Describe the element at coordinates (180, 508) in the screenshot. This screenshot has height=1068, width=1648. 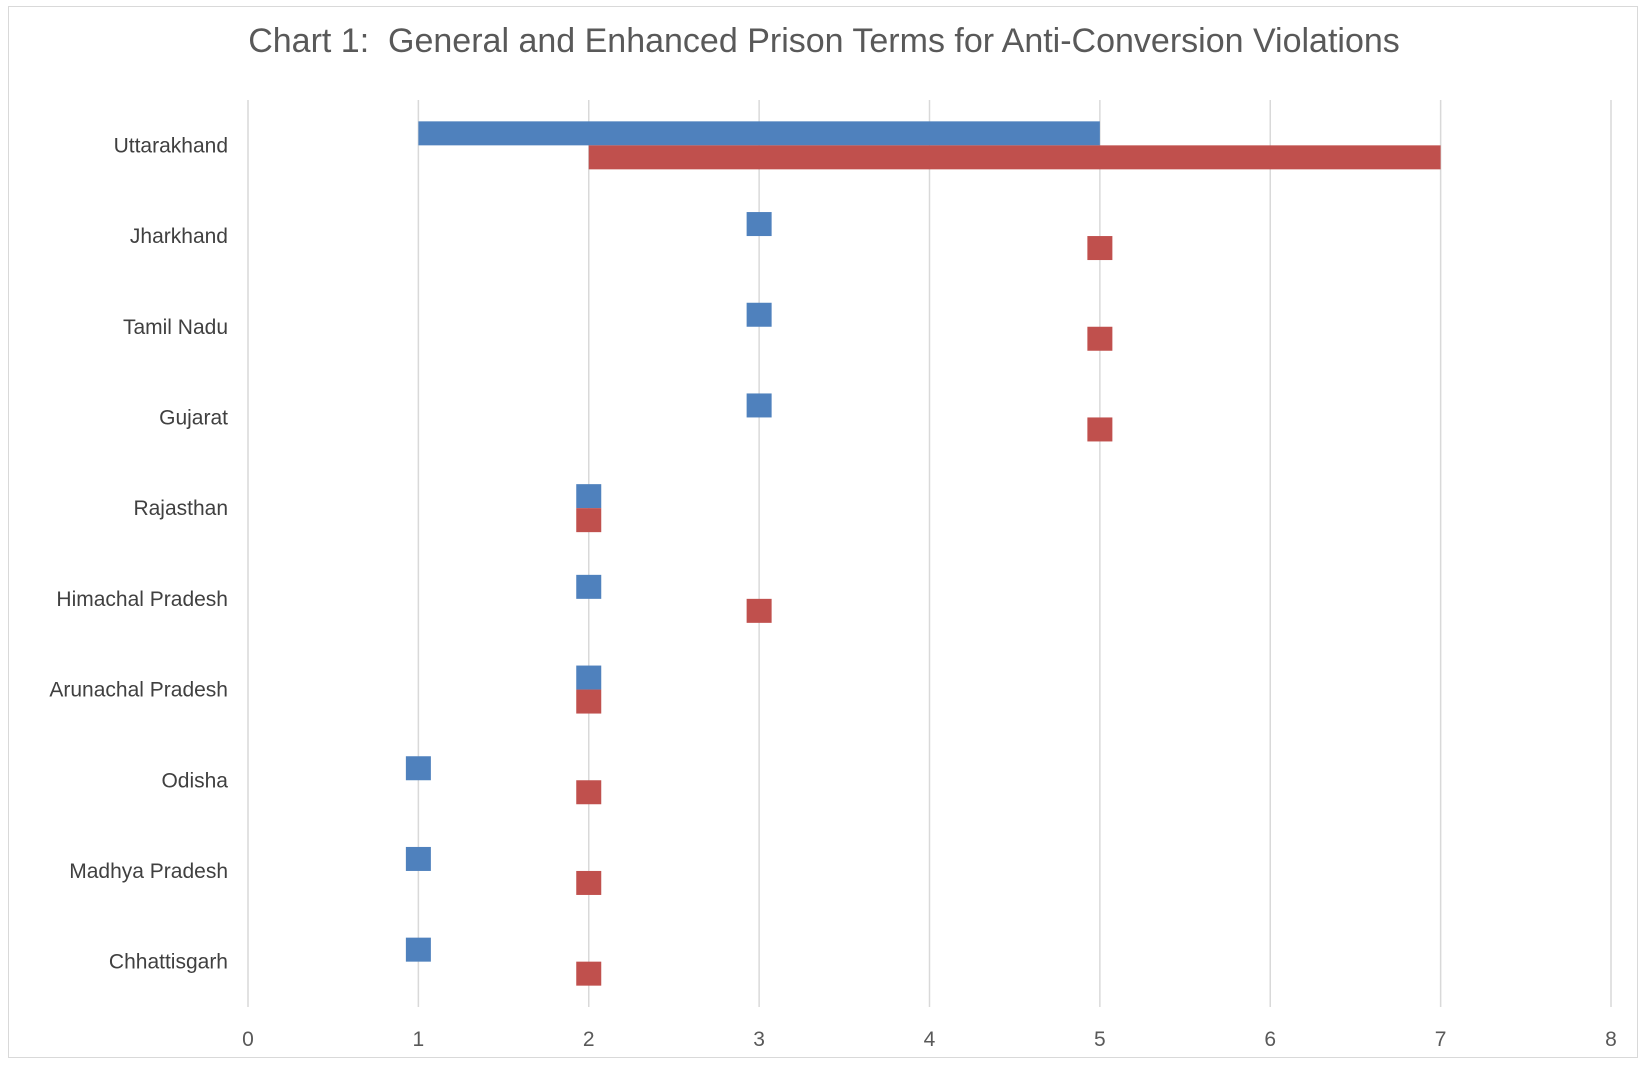
I see `category-label: Rajasthan` at that location.